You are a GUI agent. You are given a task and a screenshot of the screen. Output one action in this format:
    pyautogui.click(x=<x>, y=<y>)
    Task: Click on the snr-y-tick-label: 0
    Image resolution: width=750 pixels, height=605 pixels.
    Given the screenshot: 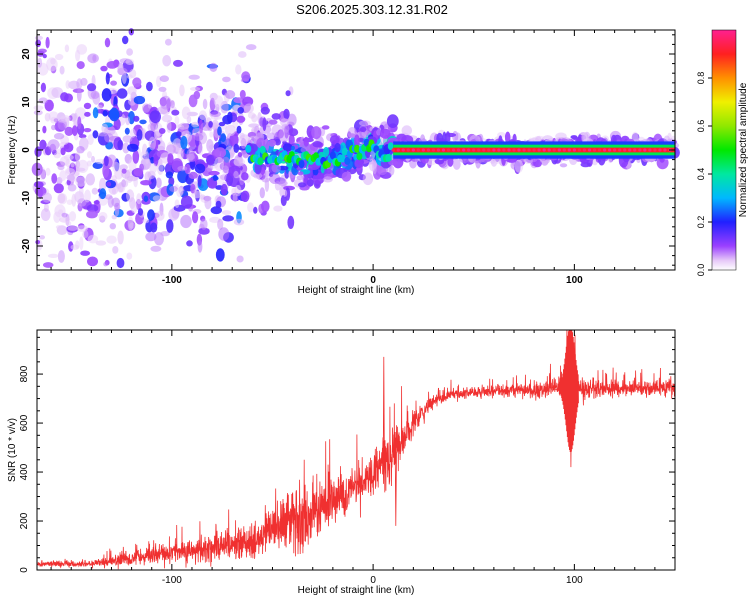 What is the action you would take?
    pyautogui.click(x=24, y=570)
    